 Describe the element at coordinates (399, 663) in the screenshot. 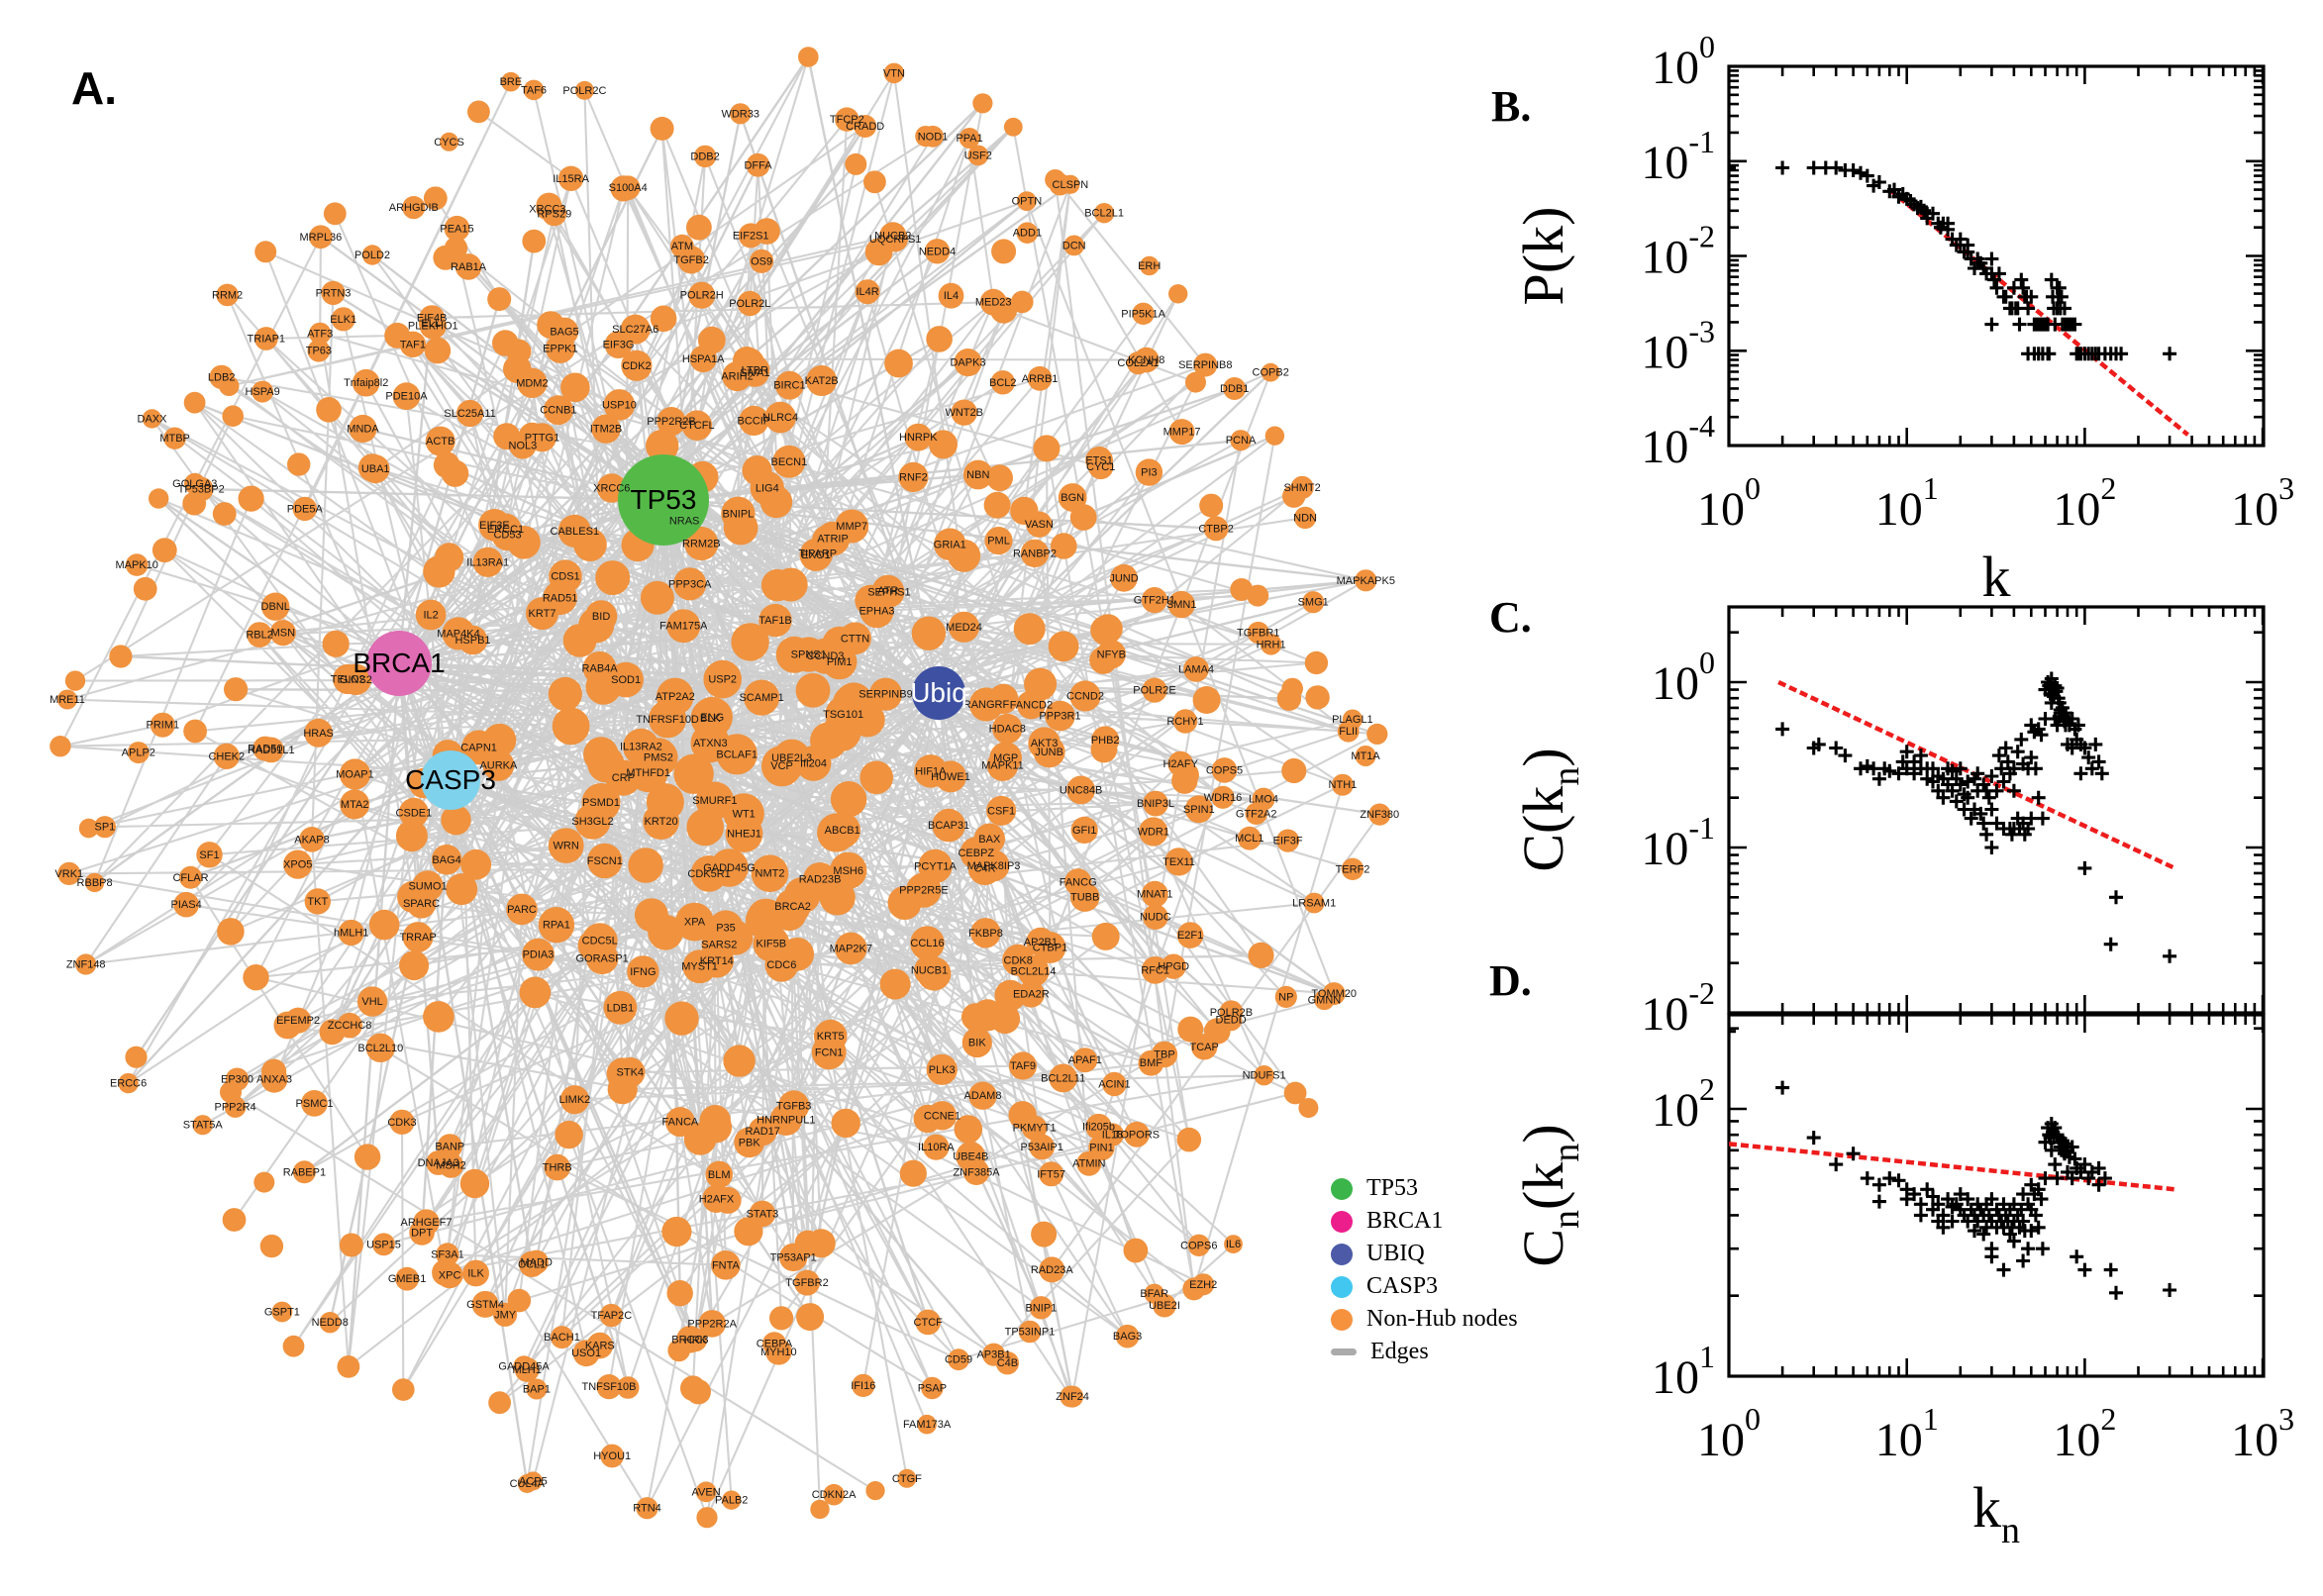

I see `hub-node-brca1` at that location.